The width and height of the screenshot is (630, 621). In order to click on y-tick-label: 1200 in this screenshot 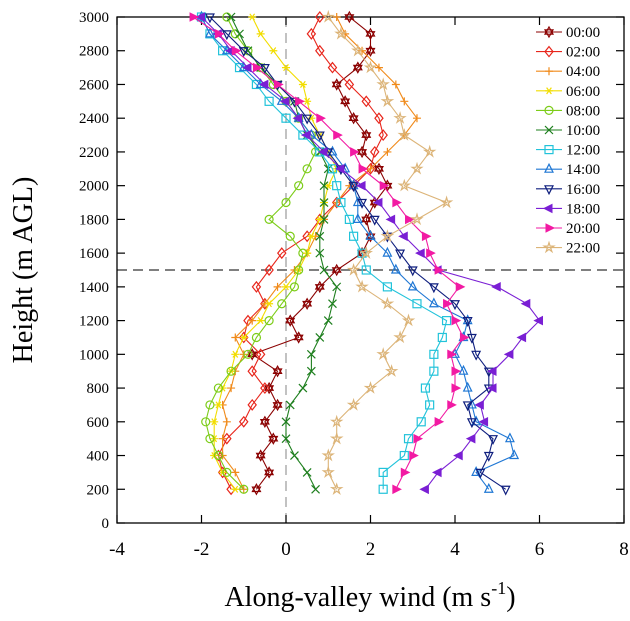, I will do `click(94, 322)`.